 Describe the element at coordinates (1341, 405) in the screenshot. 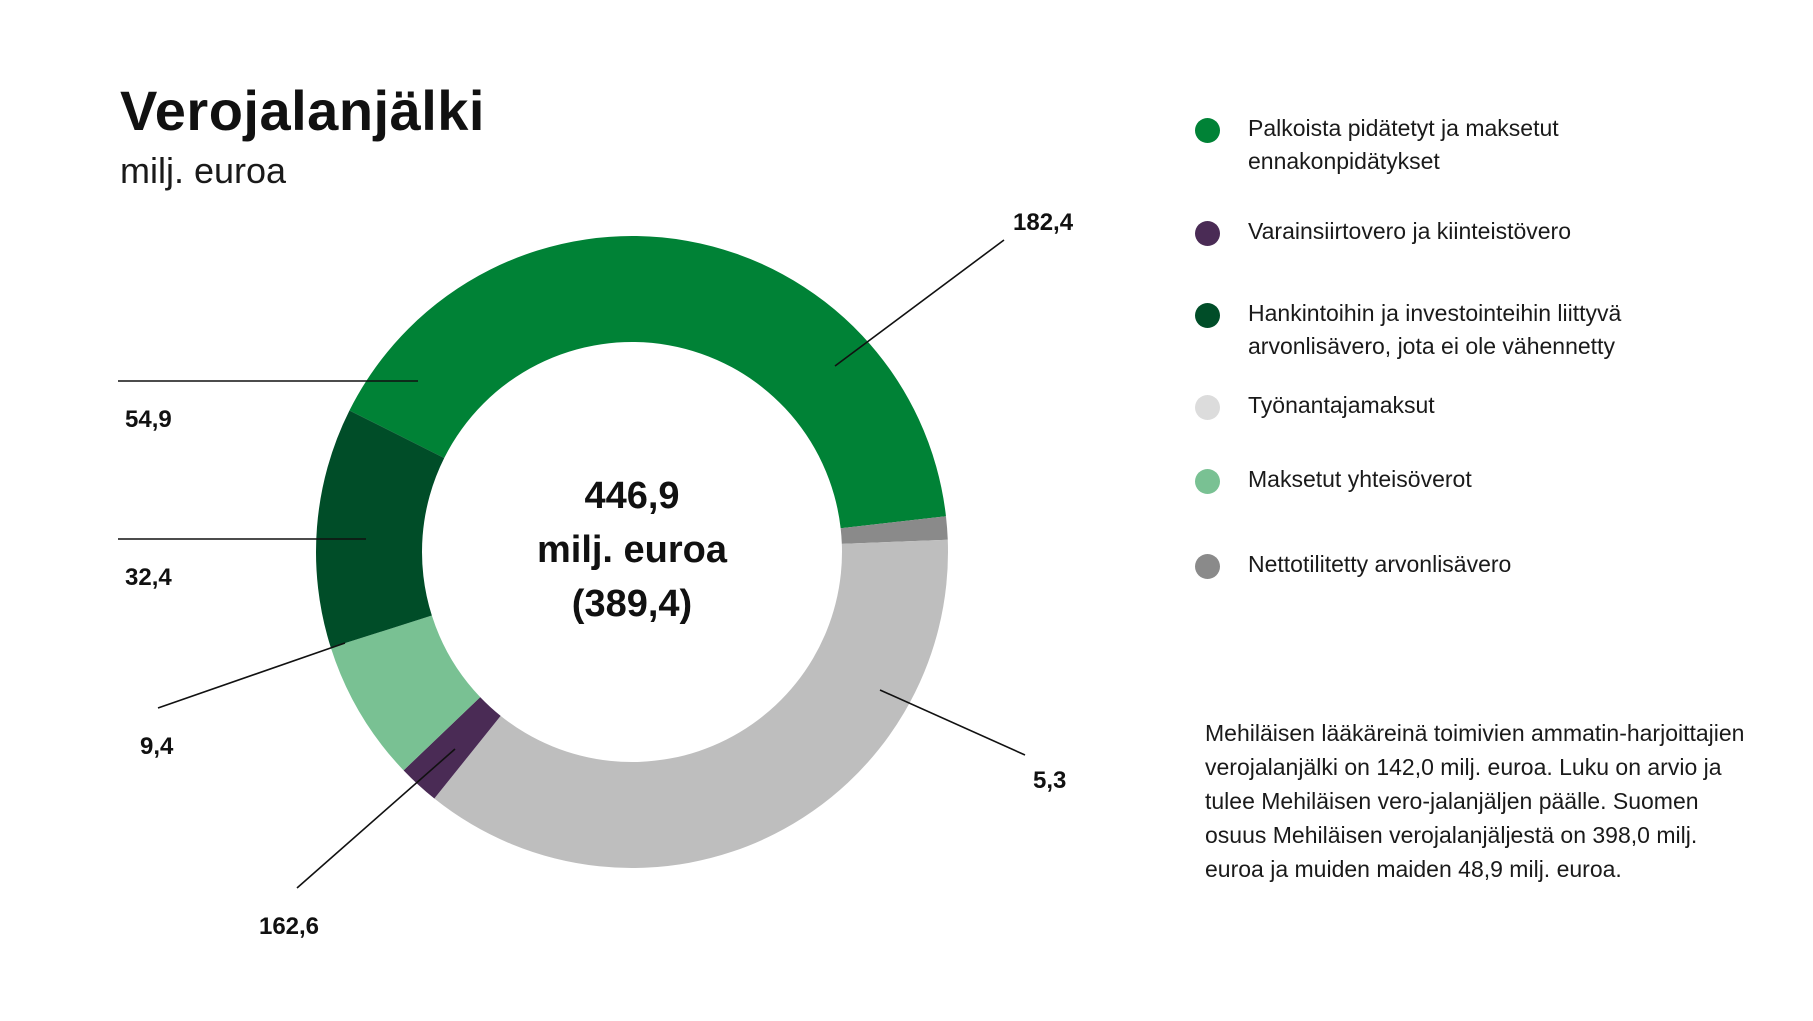

I see `legend-label-tyonantajamaksut: Työnantajamaksut` at that location.